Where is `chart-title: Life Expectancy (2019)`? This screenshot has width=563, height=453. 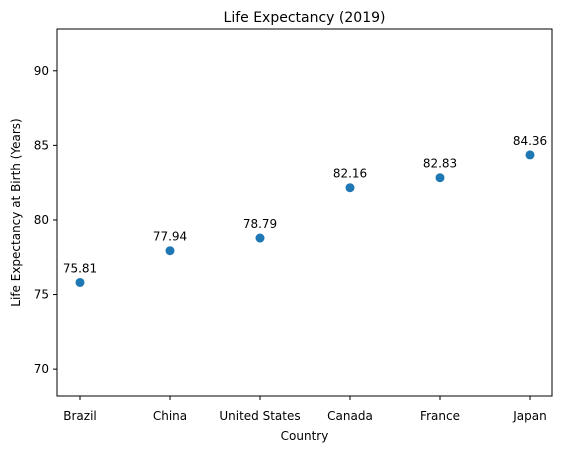 chart-title: Life Expectancy (2019) is located at coordinates (305, 18).